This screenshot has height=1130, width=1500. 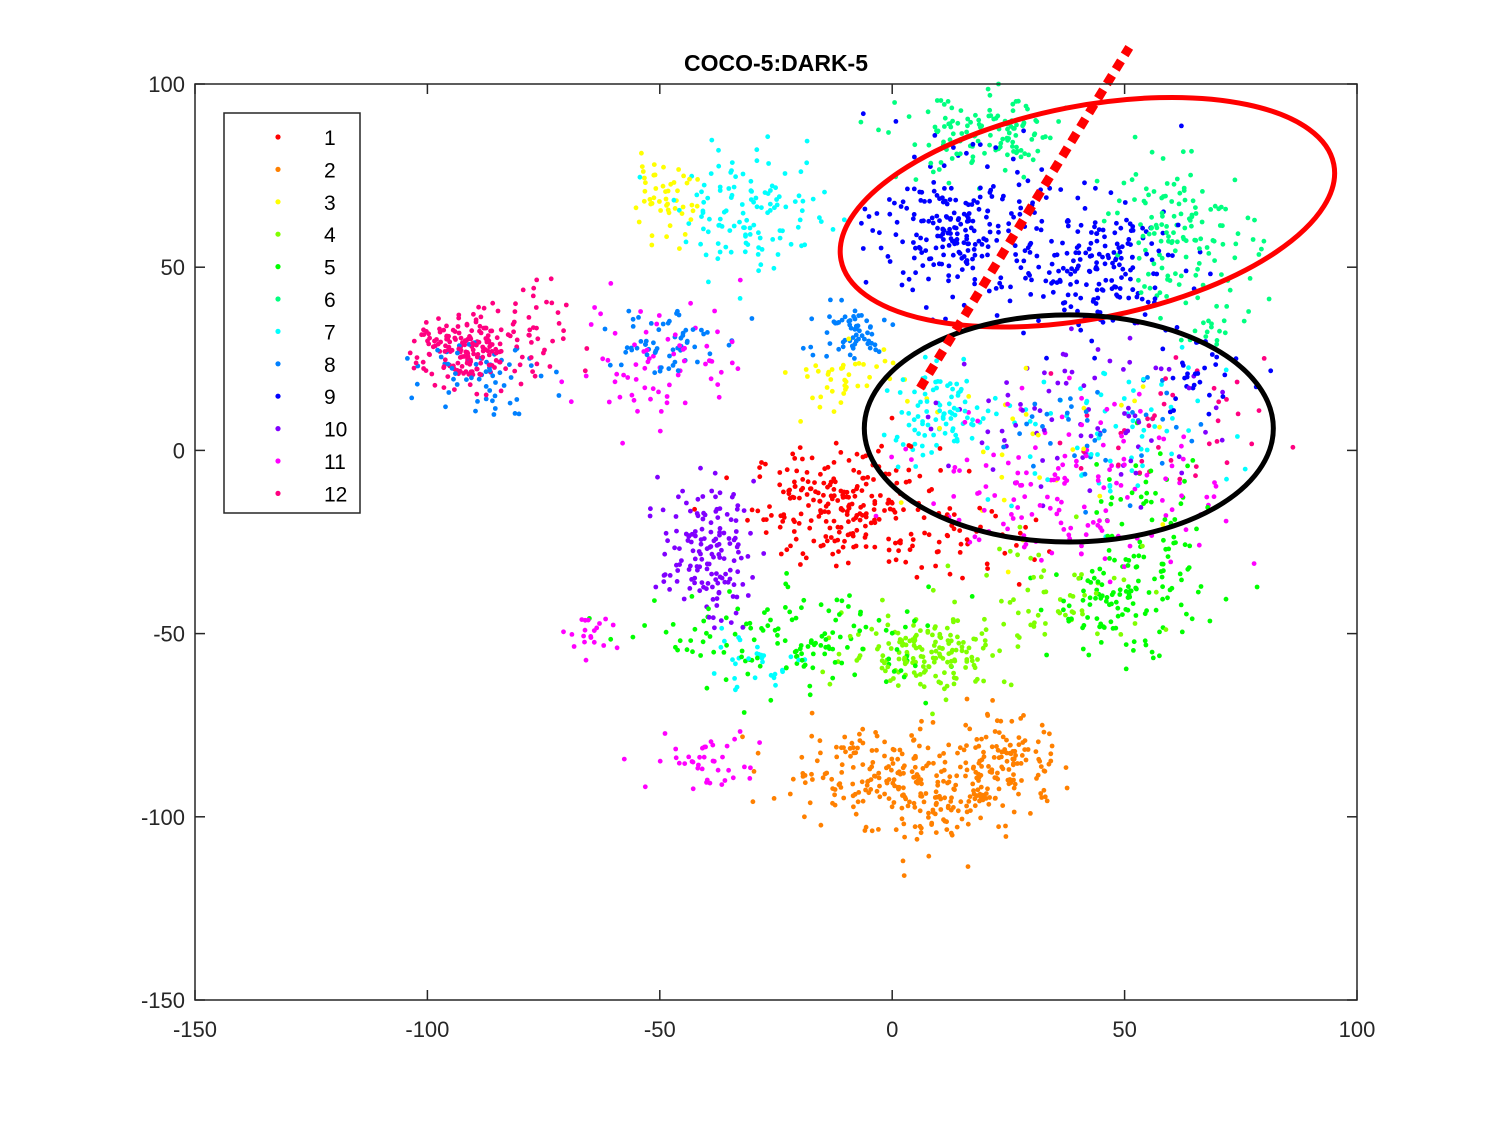 What do you see at coordinates (776, 63) in the screenshot?
I see `chart-title: COCO-5:DARK-5` at bounding box center [776, 63].